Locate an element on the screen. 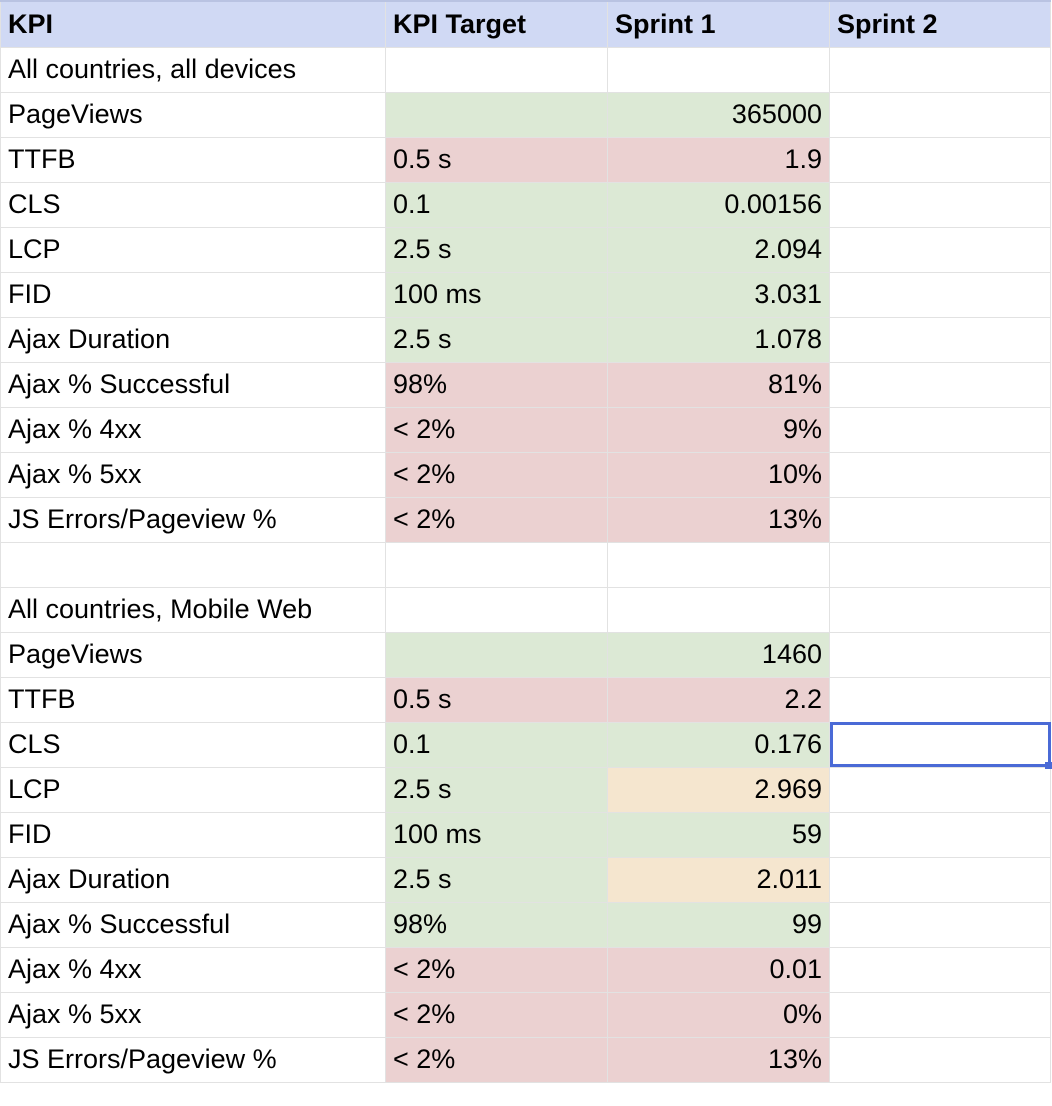  sprint-2-cell-selected is located at coordinates (940, 744).